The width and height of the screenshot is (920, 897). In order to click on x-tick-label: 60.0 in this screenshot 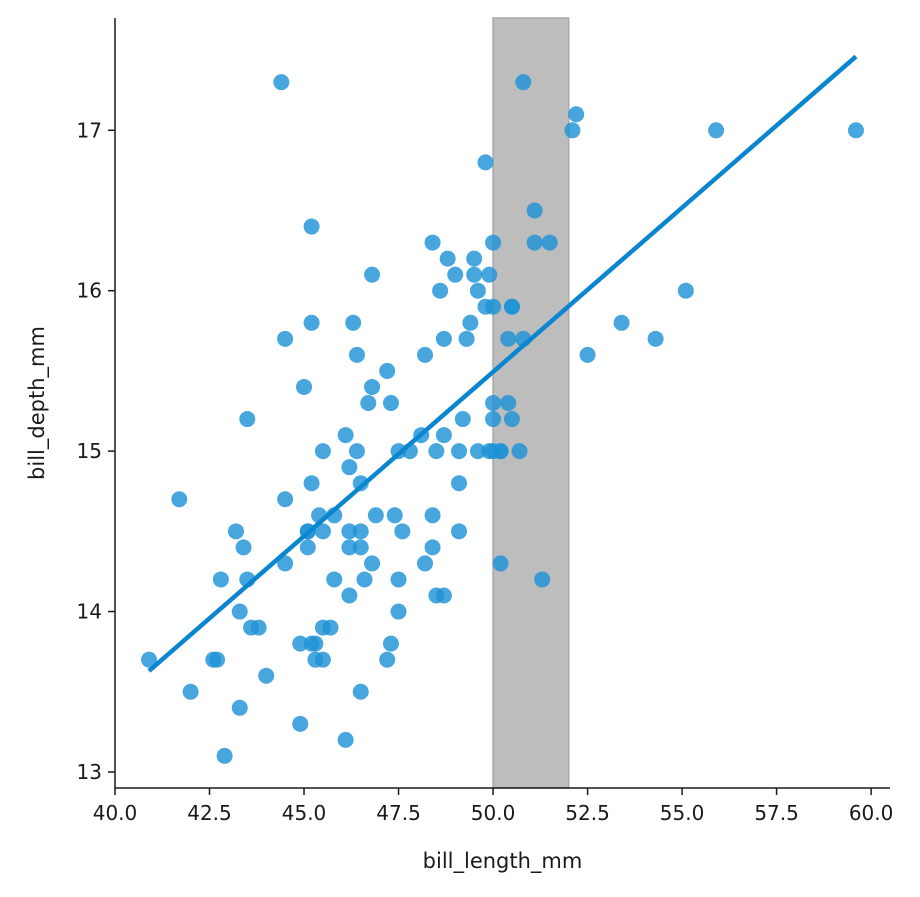, I will do `click(871, 813)`.